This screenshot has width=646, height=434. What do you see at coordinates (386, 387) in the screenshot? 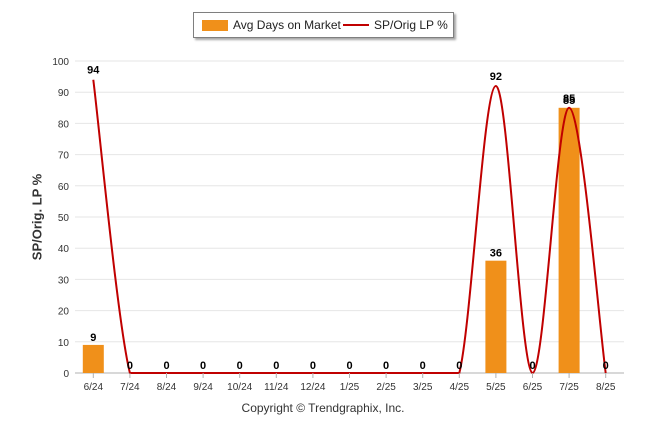
I see `x-tick-label: 2/25` at bounding box center [386, 387].